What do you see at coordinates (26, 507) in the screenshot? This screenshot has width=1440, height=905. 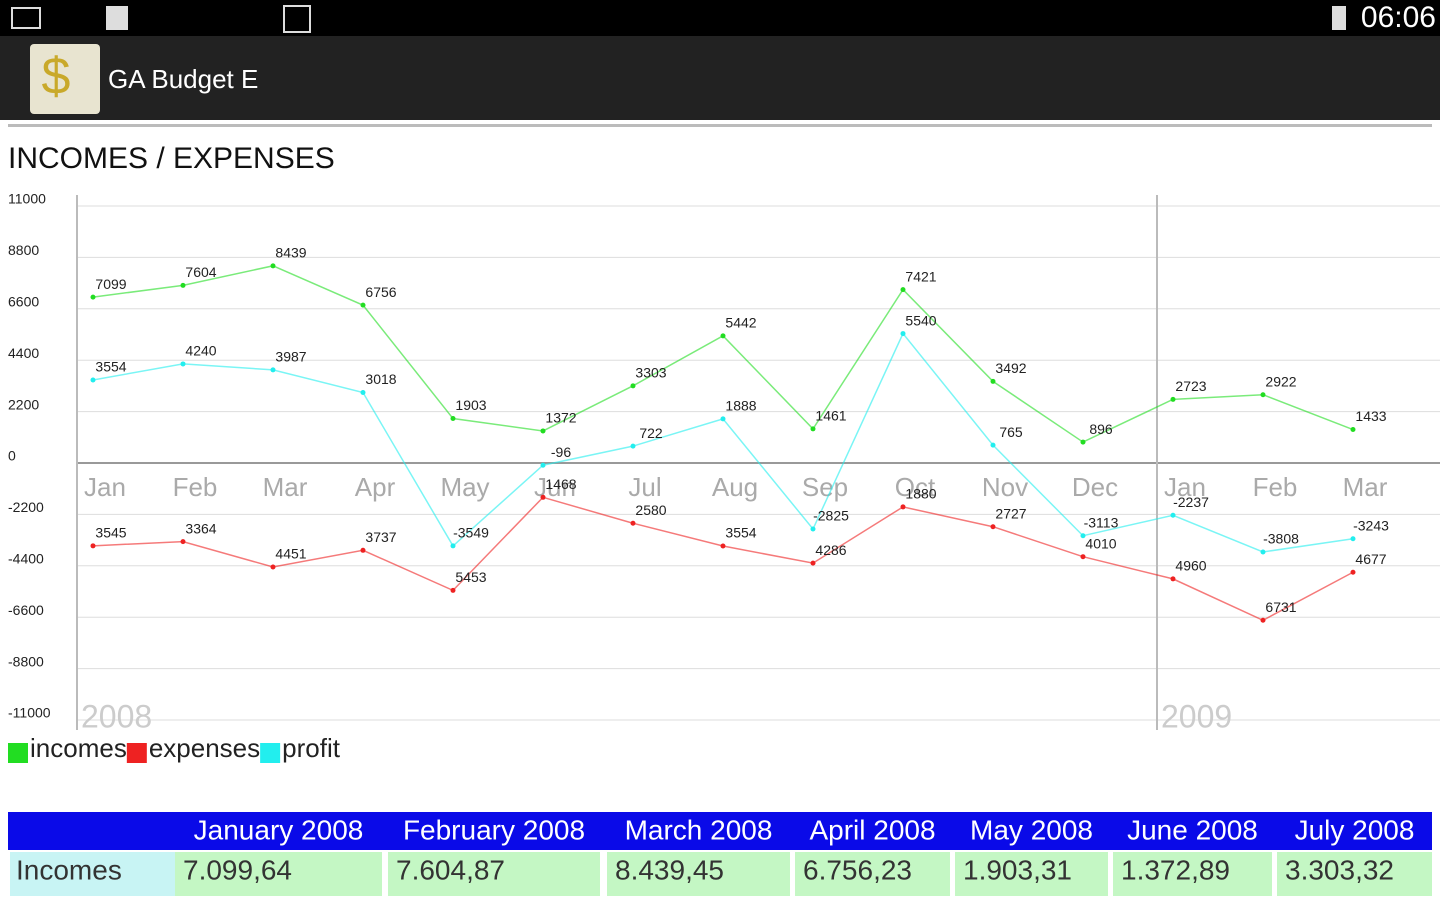 I see `y-tick-label: -2200` at bounding box center [26, 507].